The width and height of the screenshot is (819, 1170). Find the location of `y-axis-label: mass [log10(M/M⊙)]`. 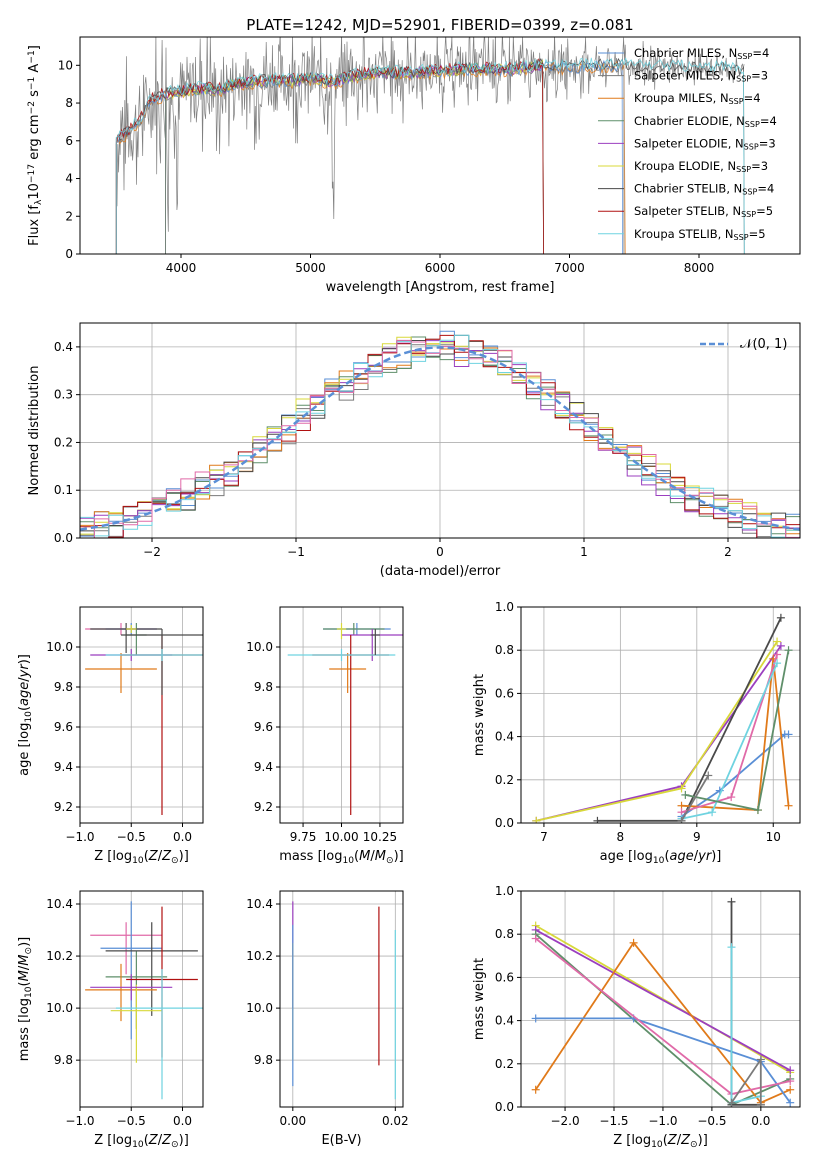

y-axis-label: mass [log10(M/M⊙)] is located at coordinates (25, 999).